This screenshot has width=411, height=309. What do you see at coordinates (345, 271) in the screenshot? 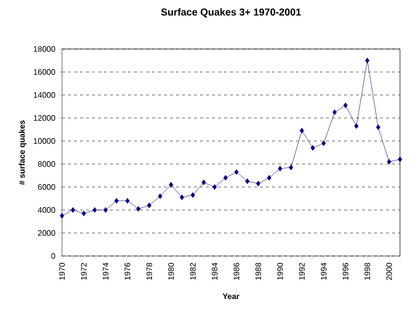
I see `x-tick-label: 1996` at bounding box center [345, 271].